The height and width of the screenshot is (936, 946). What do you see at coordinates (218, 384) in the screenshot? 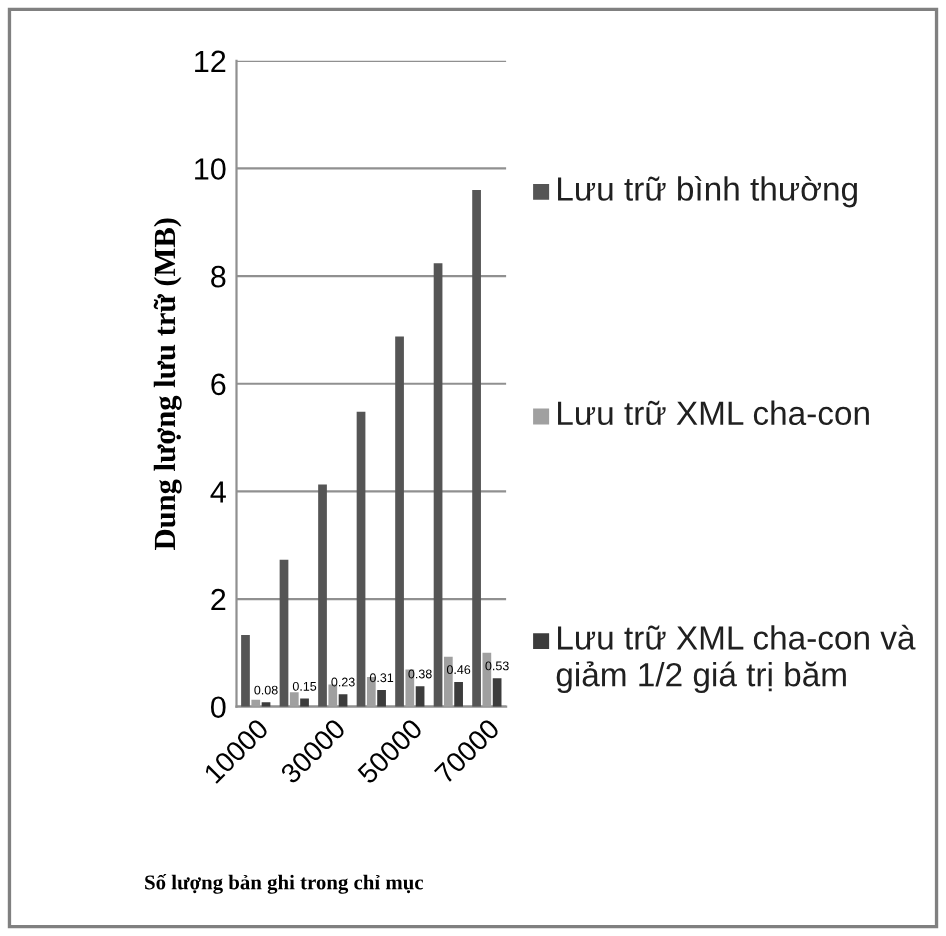
I see `y-tick-label: 6` at bounding box center [218, 384].